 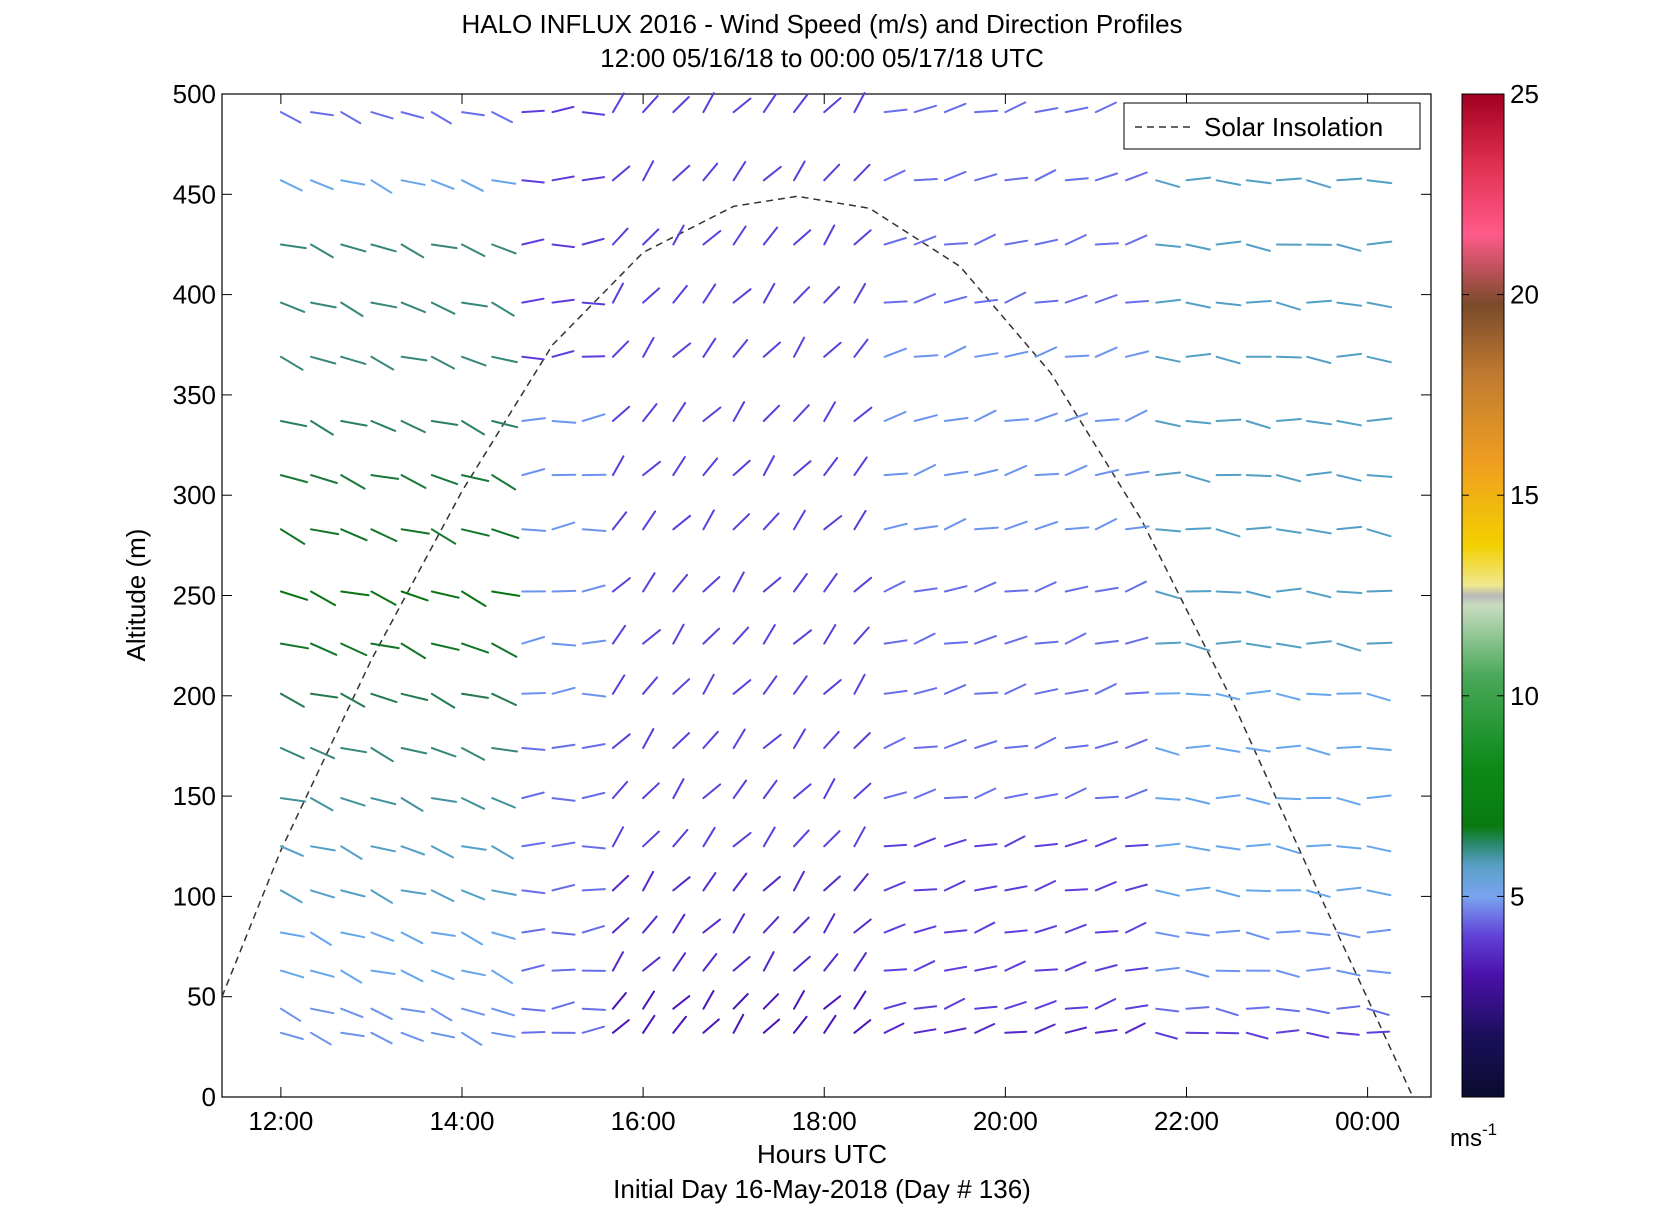 What do you see at coordinates (1524, 295) in the screenshot?
I see `colorbar-tick-label: 20` at bounding box center [1524, 295].